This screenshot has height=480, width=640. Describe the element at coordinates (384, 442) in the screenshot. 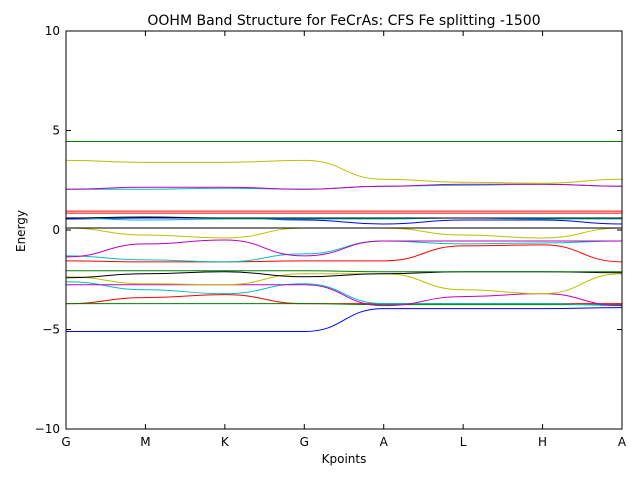

I see `x-tick-label-5: A` at that location.